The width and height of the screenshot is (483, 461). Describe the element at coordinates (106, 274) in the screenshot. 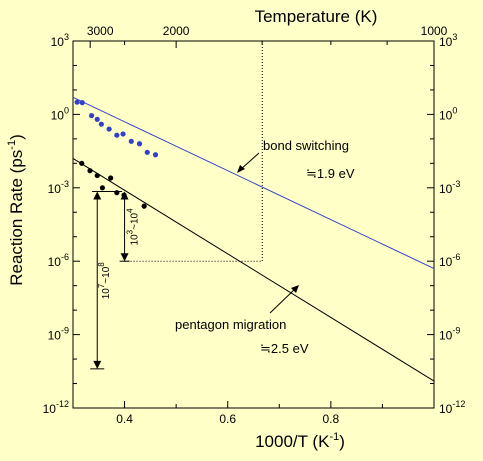

I see `range-big-label-mid: ~10` at that location.